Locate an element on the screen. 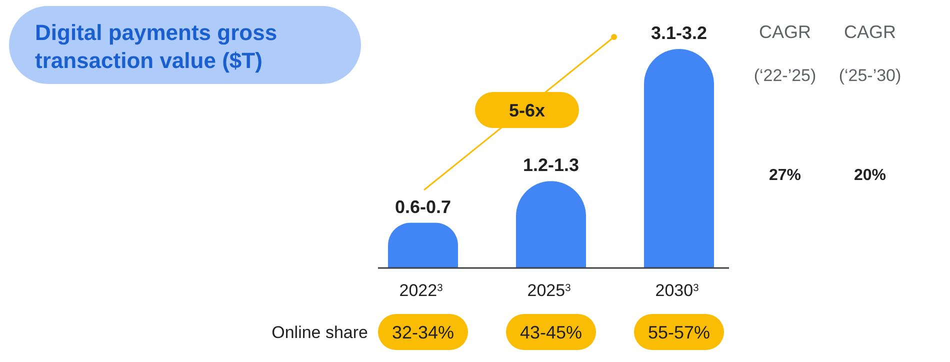 Image resolution: width=950 pixels, height=362 pixels. text: Online share is located at coordinates (320, 332).